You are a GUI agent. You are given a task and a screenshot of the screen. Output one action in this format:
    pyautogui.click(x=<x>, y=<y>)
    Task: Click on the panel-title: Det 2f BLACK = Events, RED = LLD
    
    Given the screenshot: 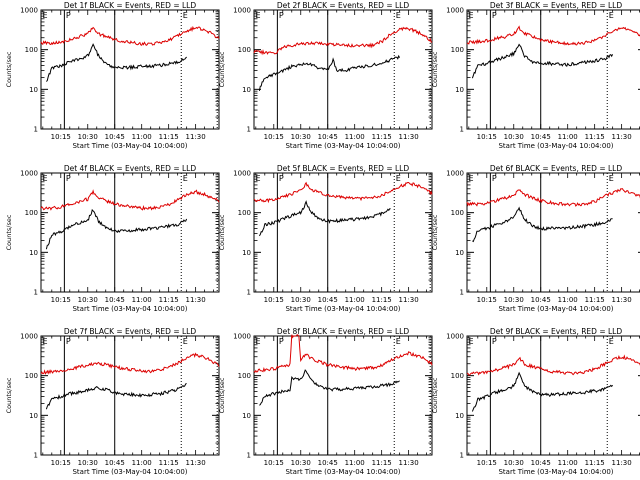 What is the action you would take?
    pyautogui.click(x=343, y=5)
    